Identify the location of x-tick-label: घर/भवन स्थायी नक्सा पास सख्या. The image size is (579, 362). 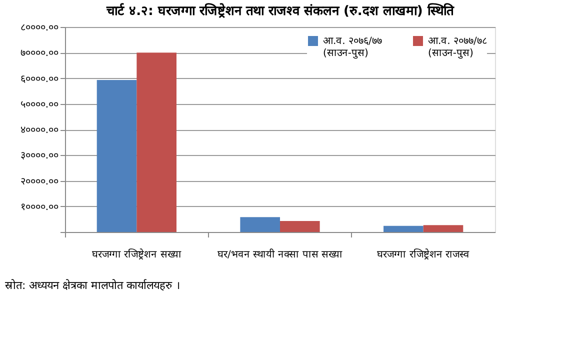
(280, 254).